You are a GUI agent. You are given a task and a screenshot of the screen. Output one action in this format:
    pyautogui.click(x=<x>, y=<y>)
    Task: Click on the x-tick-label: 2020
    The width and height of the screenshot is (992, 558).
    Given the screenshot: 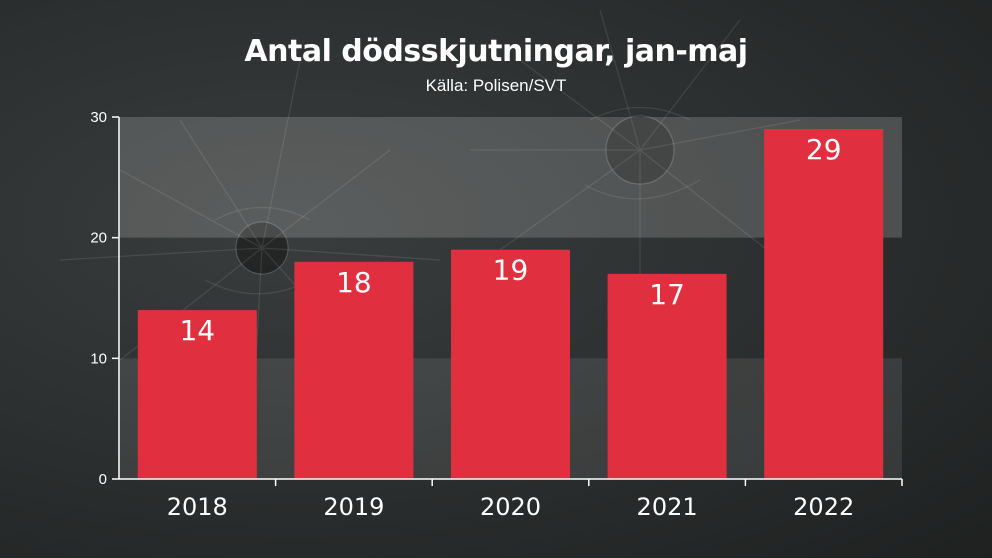 What is the action you would take?
    pyautogui.click(x=510, y=507)
    